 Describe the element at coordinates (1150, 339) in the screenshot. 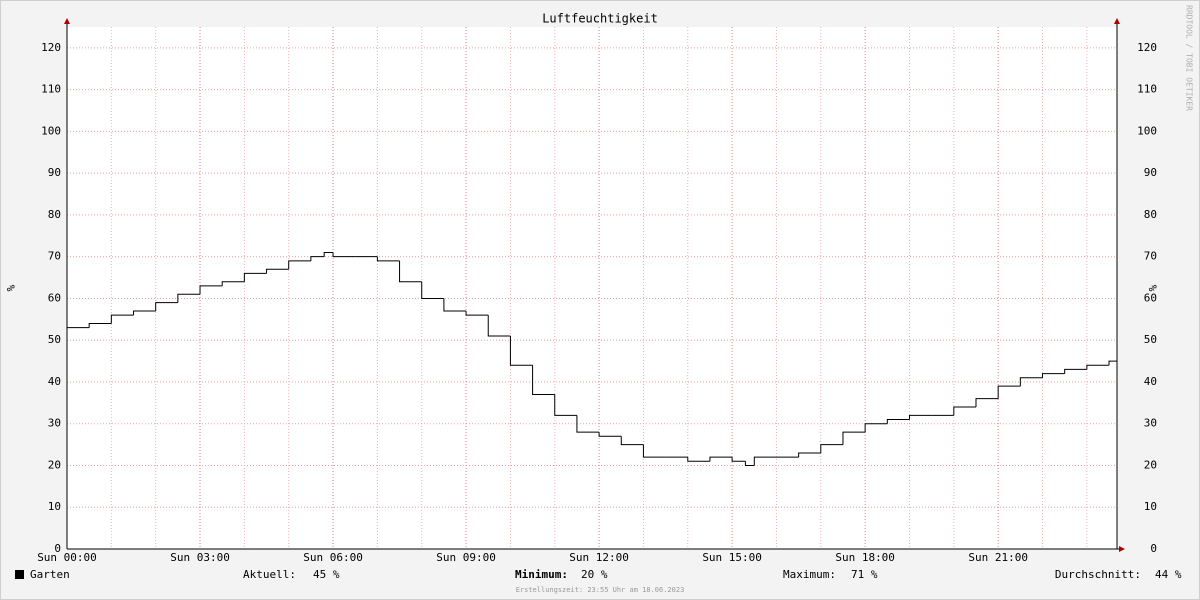

I see `y2-tick-label: 50` at that location.